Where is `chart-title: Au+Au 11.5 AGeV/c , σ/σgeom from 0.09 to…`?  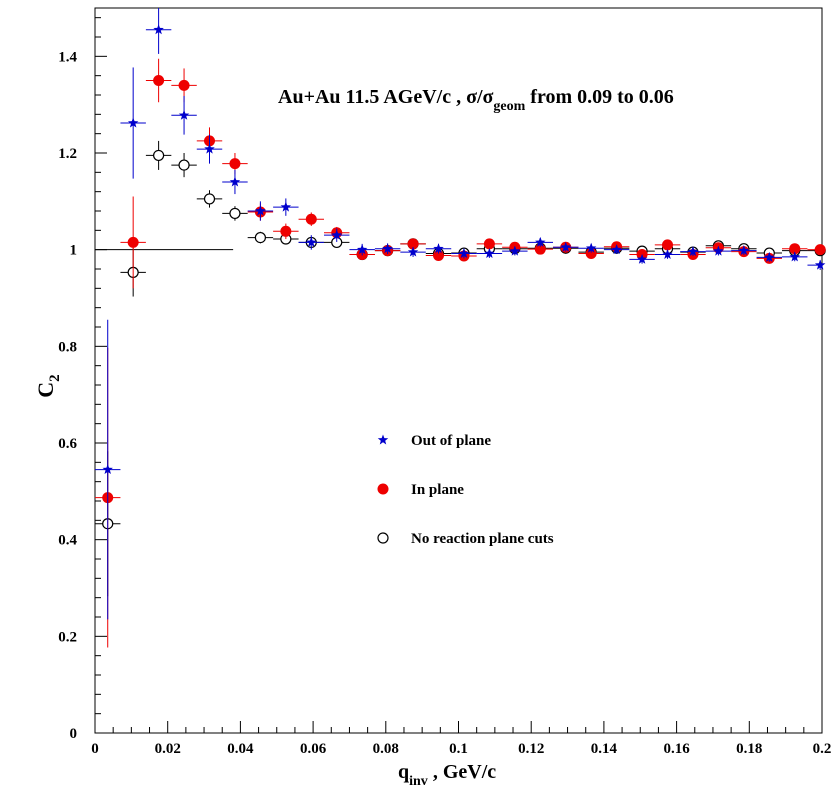 chart-title: Au+Au 11.5 AGeV/c , σ/σgeom from 0.09 to… is located at coordinates (476, 100).